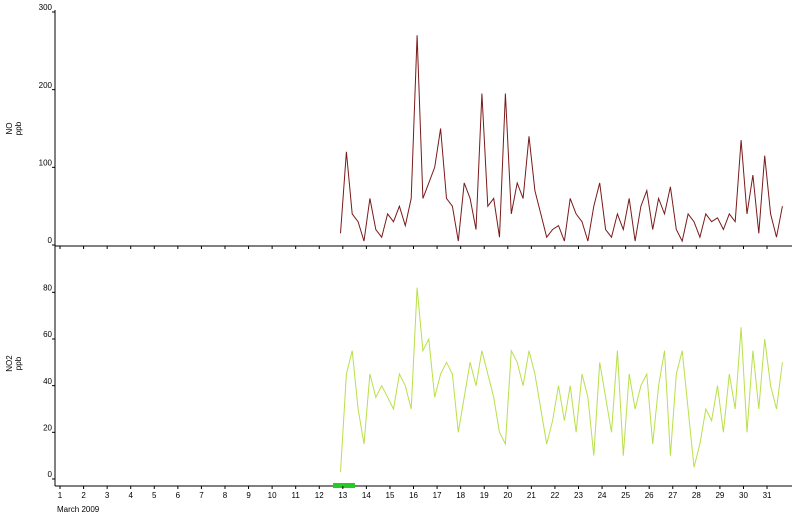 The image size is (800, 528). Describe the element at coordinates (296, 495) in the screenshot. I see `x-tick-label: 11` at that location.